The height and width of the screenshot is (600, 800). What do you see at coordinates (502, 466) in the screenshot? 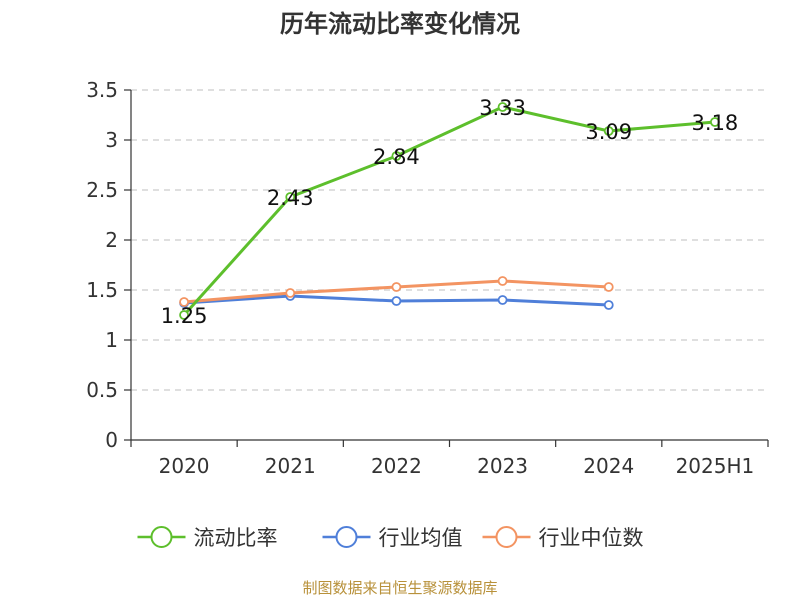
I see `x-tick-label: 2023` at bounding box center [502, 466].